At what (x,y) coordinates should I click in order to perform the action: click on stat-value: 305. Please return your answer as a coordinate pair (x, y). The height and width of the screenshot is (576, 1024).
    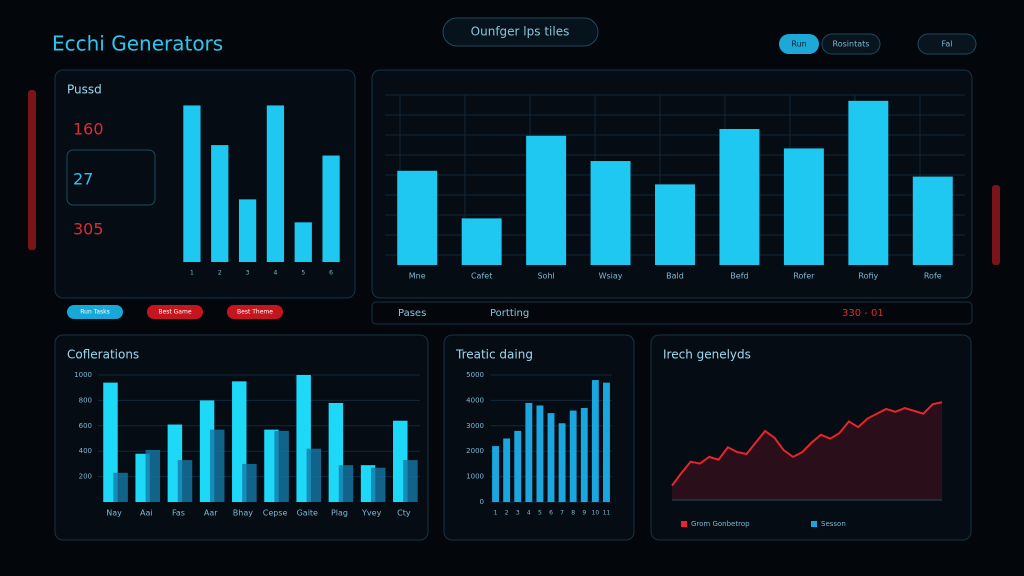
    Looking at the image, I should click on (88, 229).